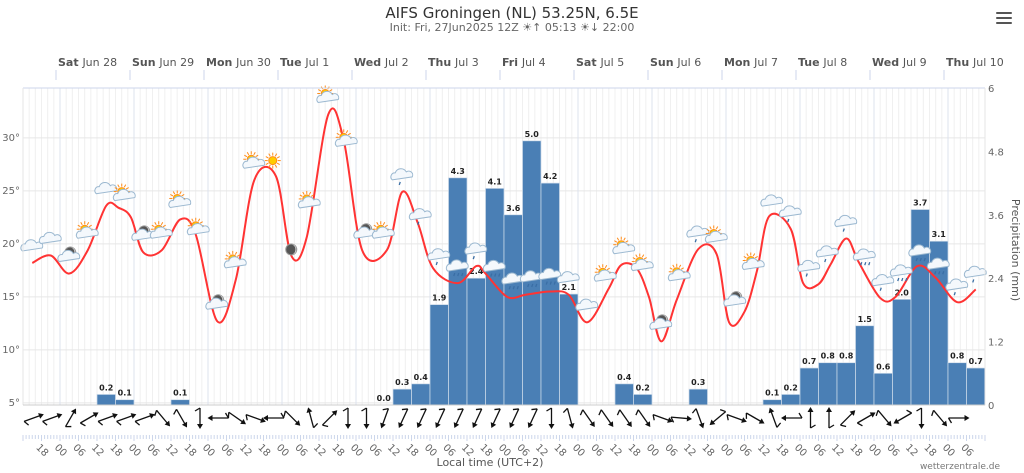 The height and width of the screenshot is (473, 1024). Describe the element at coordinates (988, 62) in the screenshot. I see `date: Jul 10` at that location.